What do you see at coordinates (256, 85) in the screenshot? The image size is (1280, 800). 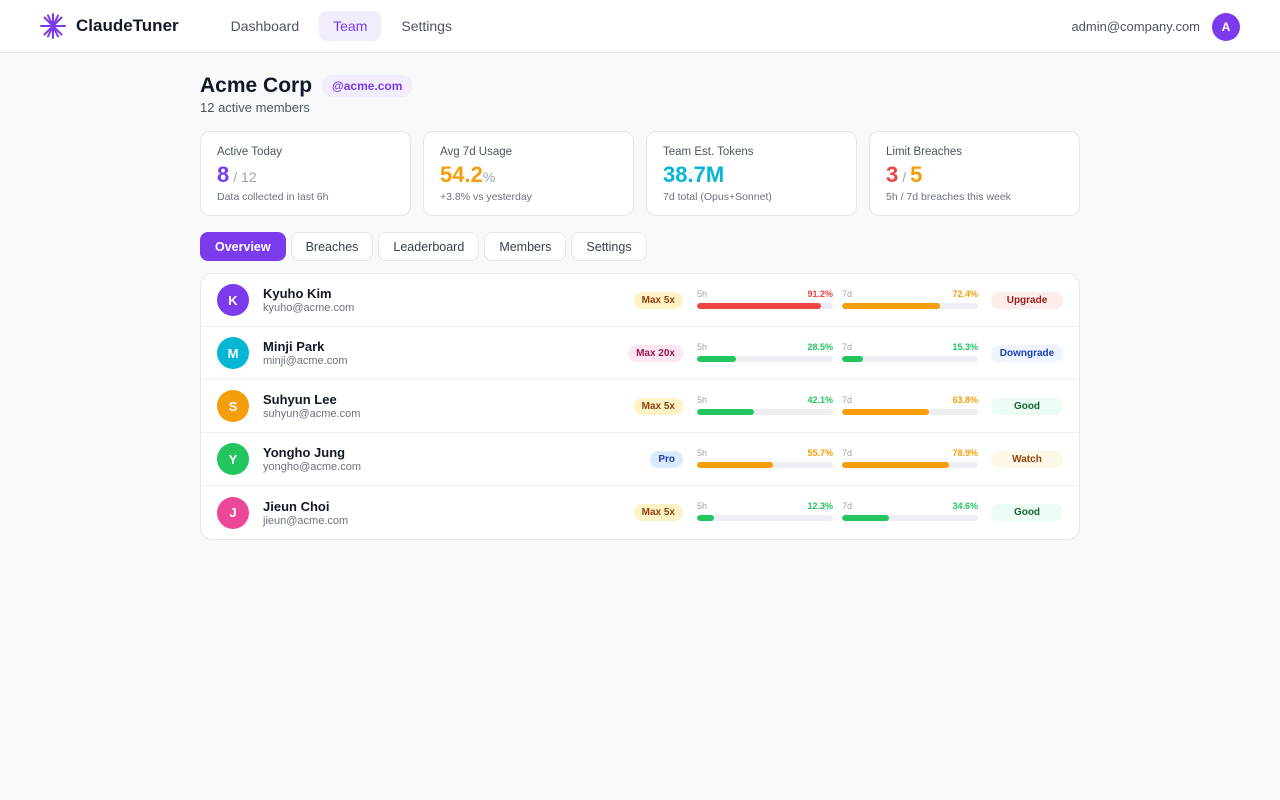 I see `org-name: Acme Corp` at bounding box center [256, 85].